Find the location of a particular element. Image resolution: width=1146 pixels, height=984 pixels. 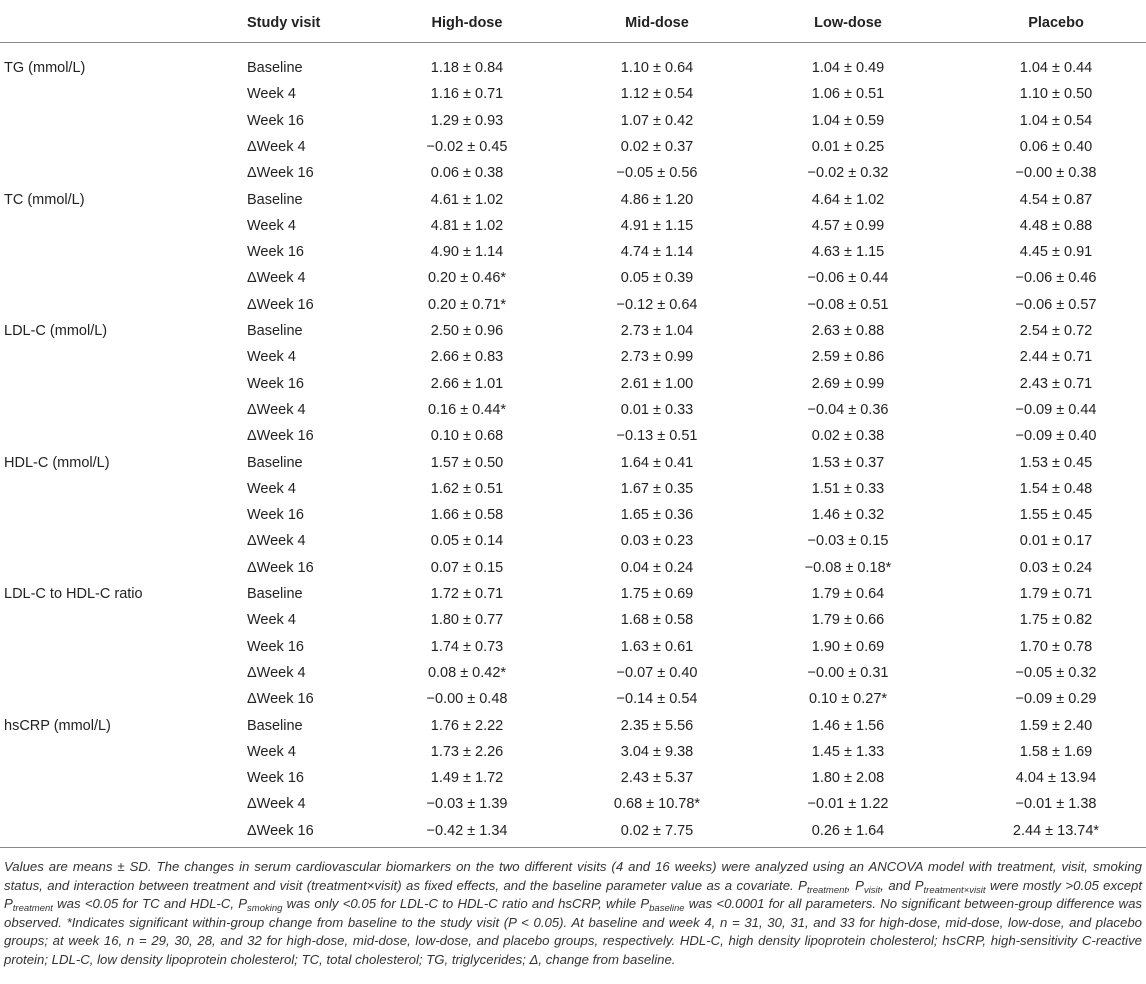

value-cell: 1.79 ± 0.64 is located at coordinates (848, 594).